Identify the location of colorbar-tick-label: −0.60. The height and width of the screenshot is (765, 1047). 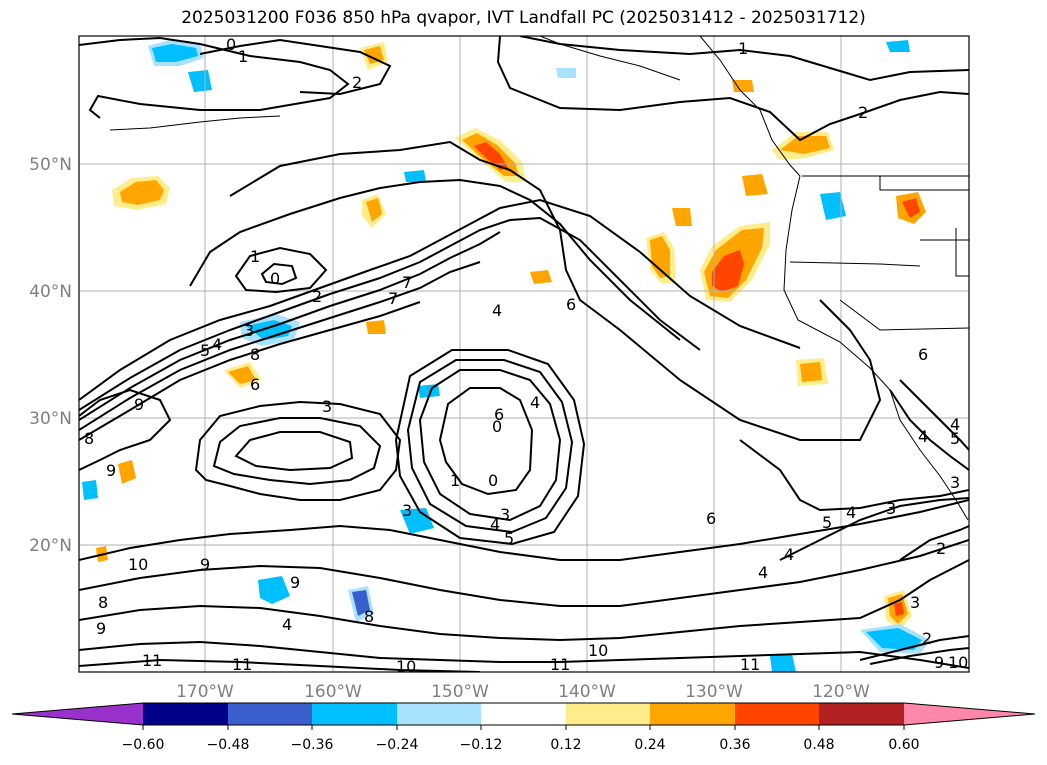
(143, 745).